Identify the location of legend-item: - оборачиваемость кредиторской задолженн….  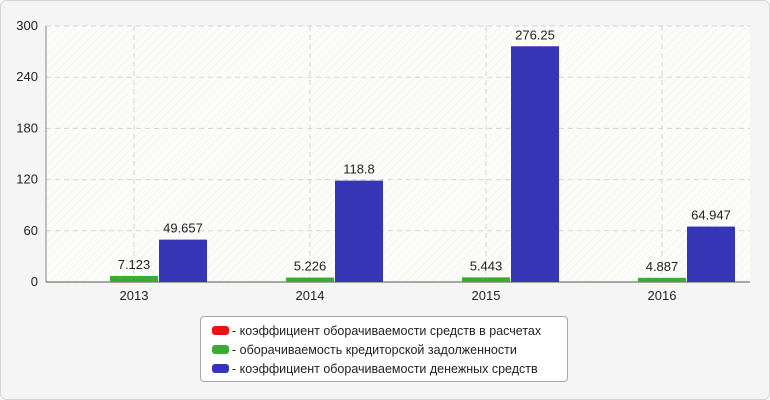
(389, 349).